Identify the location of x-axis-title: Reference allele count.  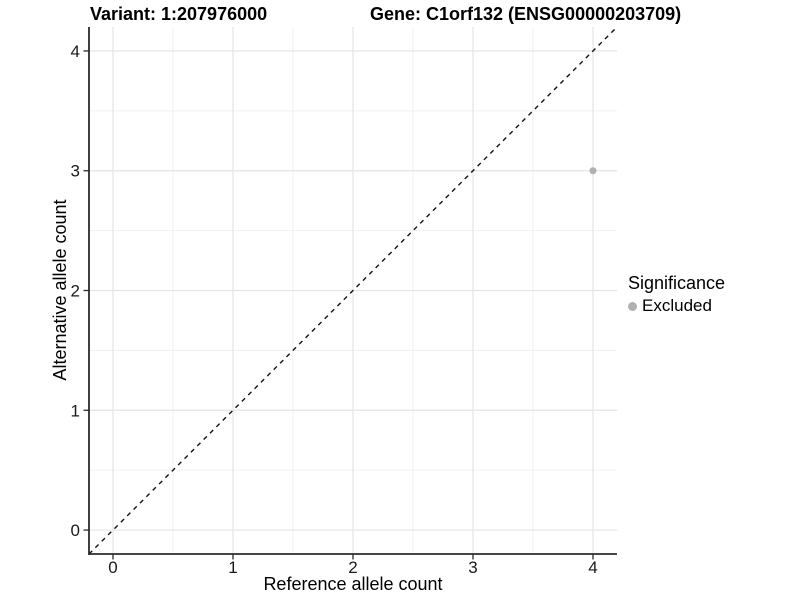
(353, 584).